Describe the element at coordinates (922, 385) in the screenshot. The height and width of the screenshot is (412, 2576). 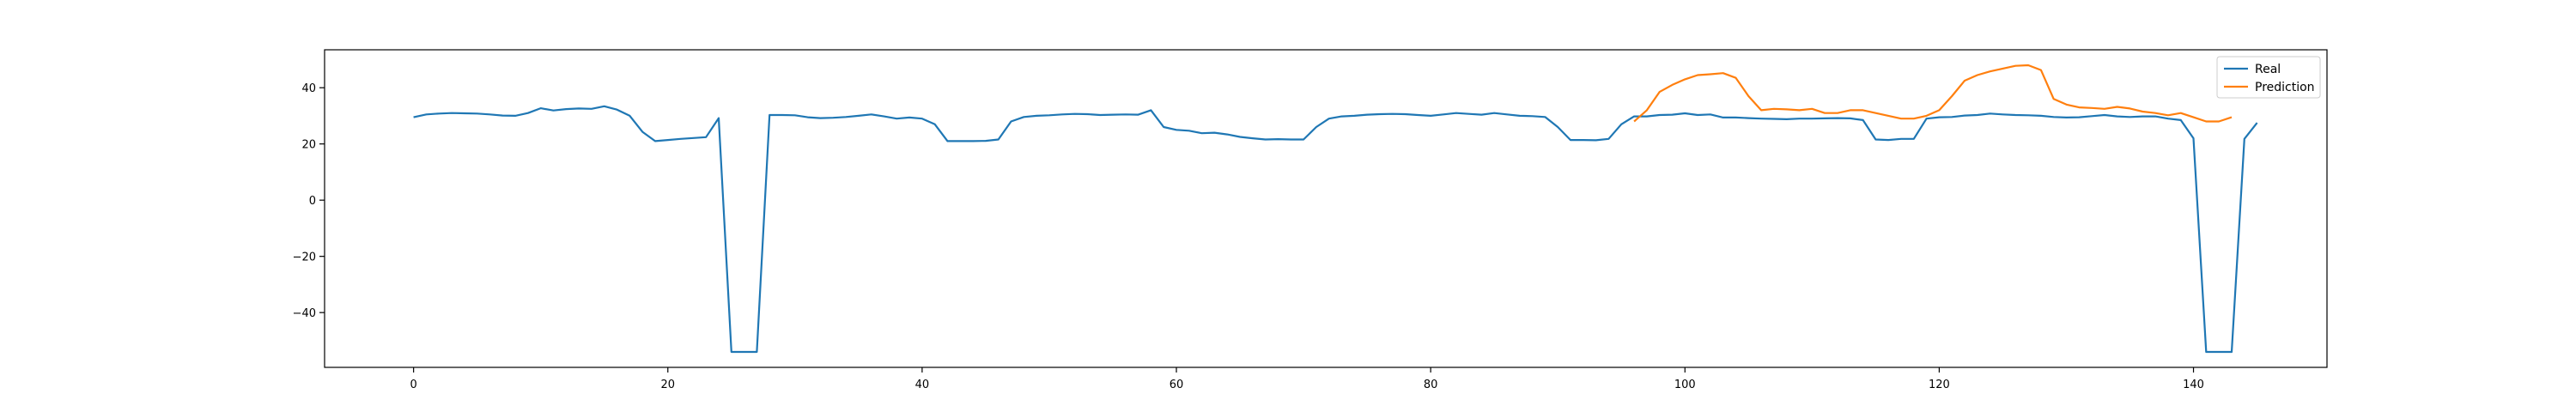
I see `x-tick-label: 40` at that location.